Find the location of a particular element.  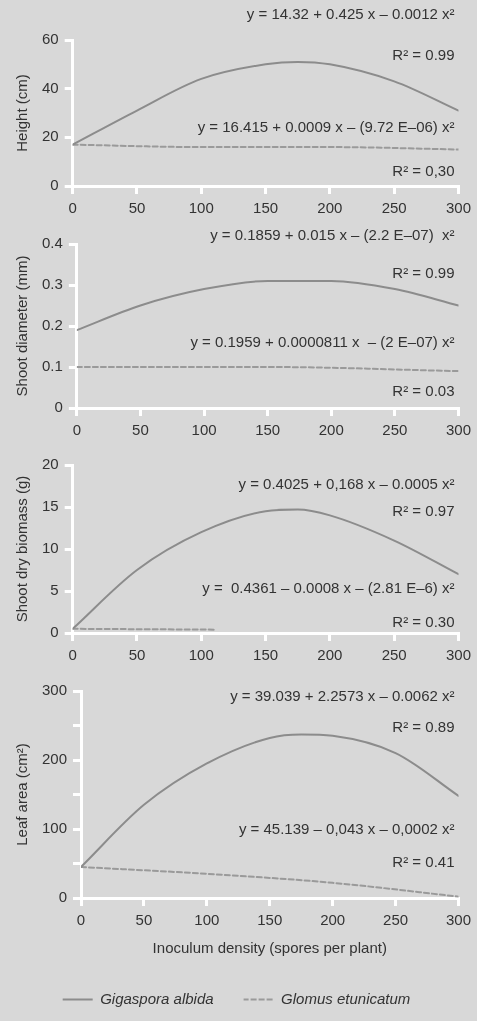

y-tick-label: 60 is located at coordinates (50, 39).